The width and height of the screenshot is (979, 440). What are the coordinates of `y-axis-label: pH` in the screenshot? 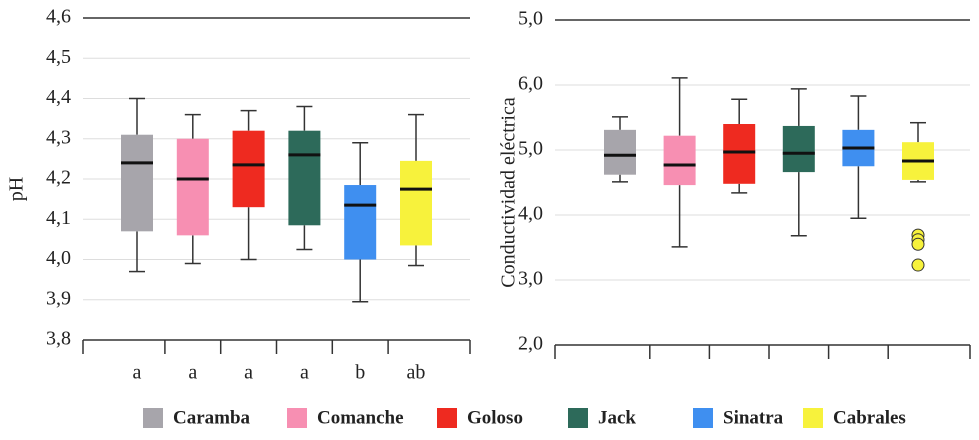 It's located at (17, 189).